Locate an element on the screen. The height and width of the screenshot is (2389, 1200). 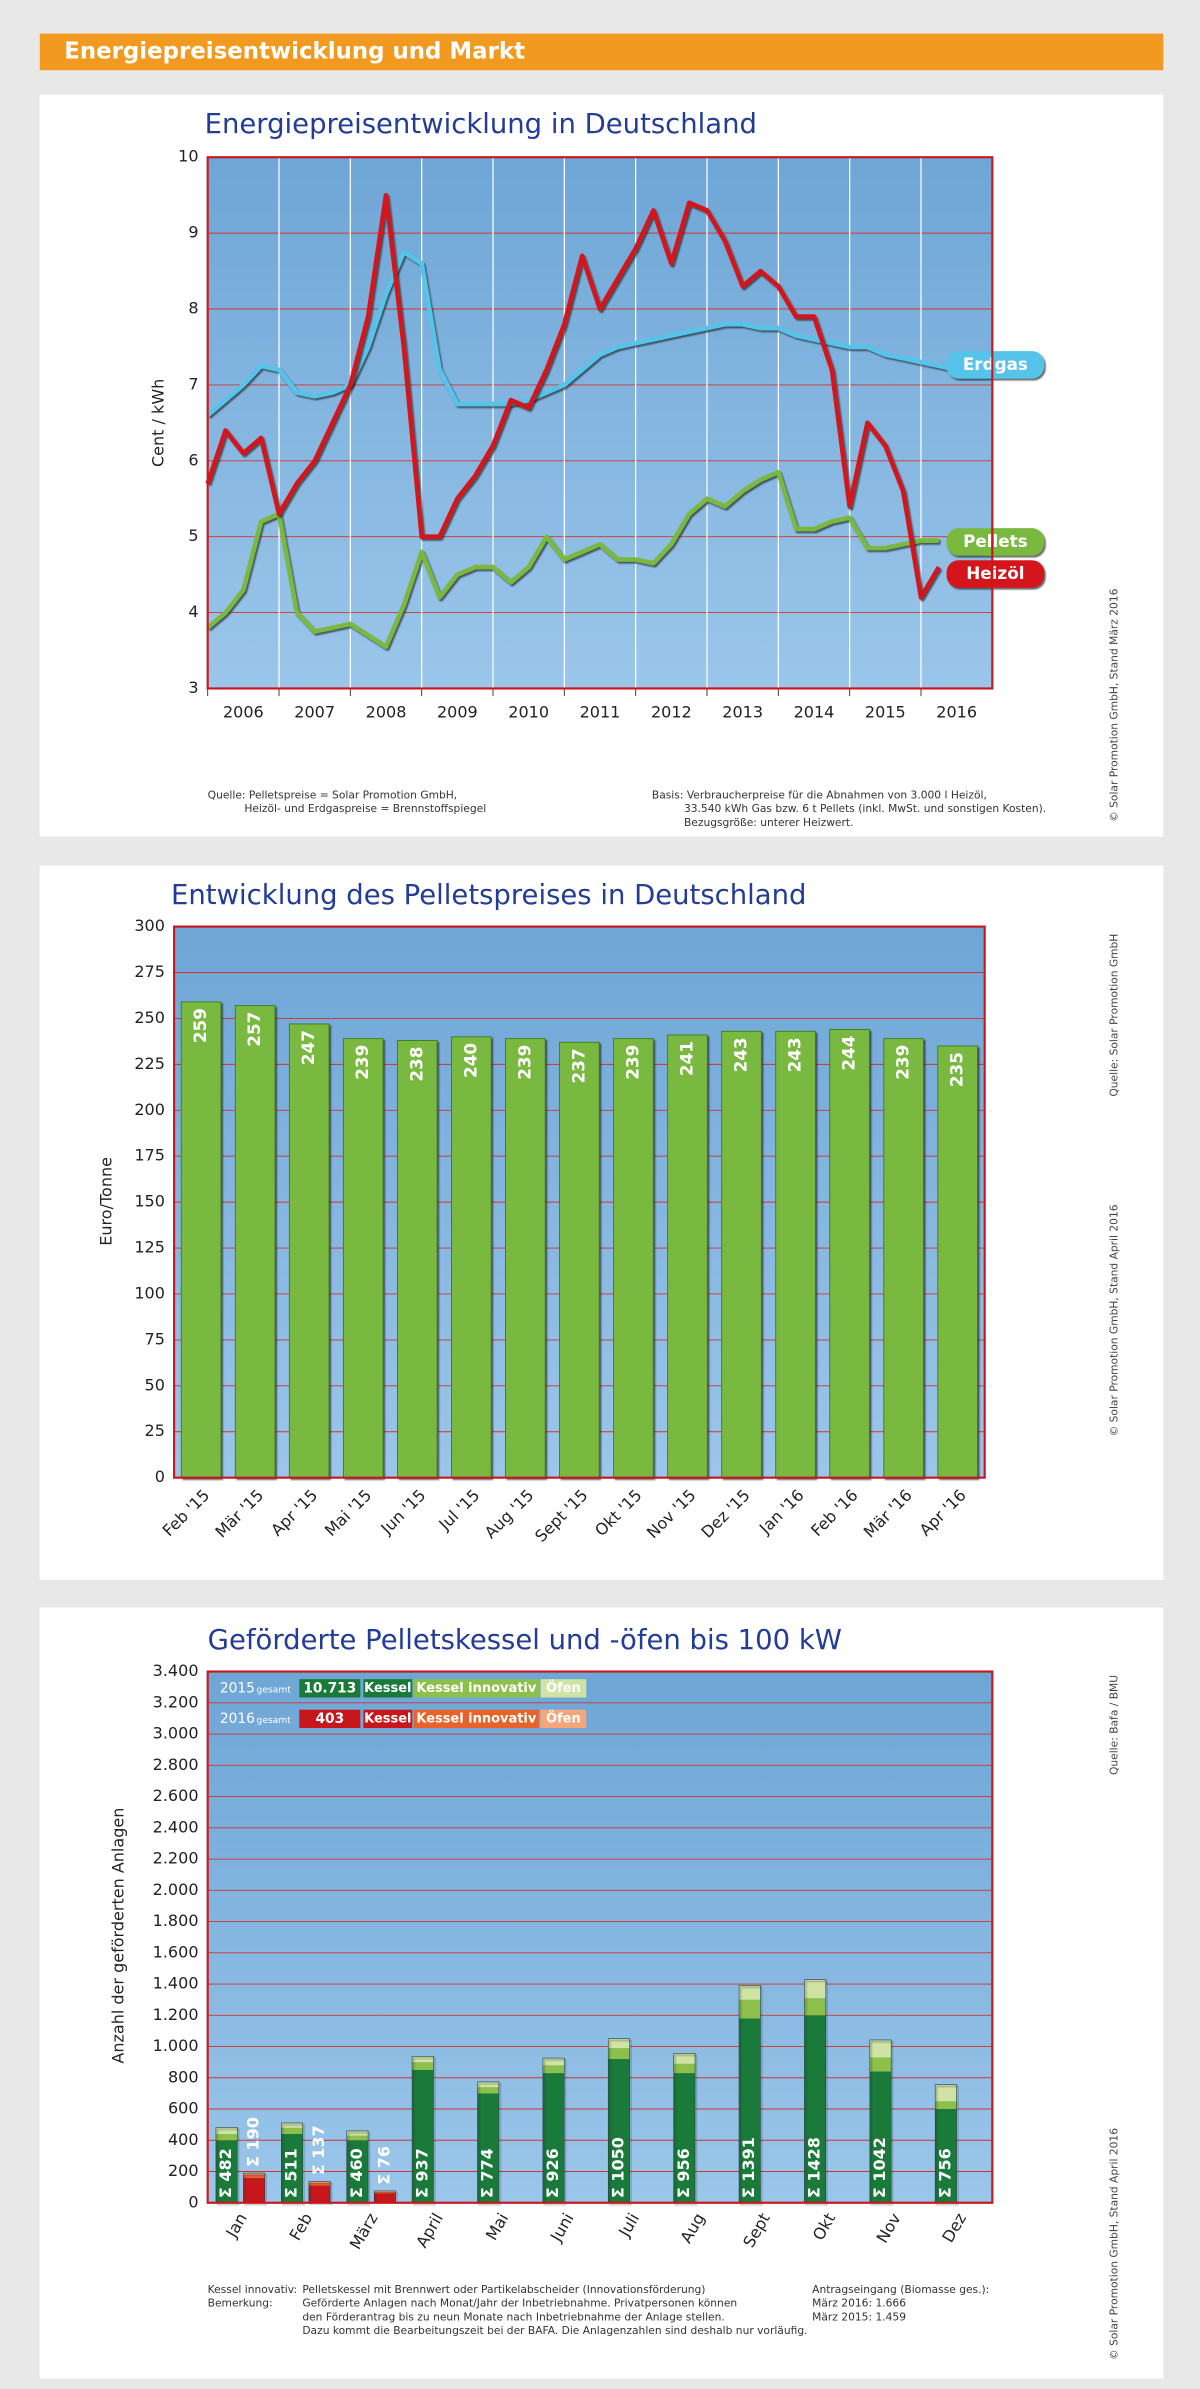
chart-title: Energiepreisentwicklung in Deutschland is located at coordinates (481, 124).